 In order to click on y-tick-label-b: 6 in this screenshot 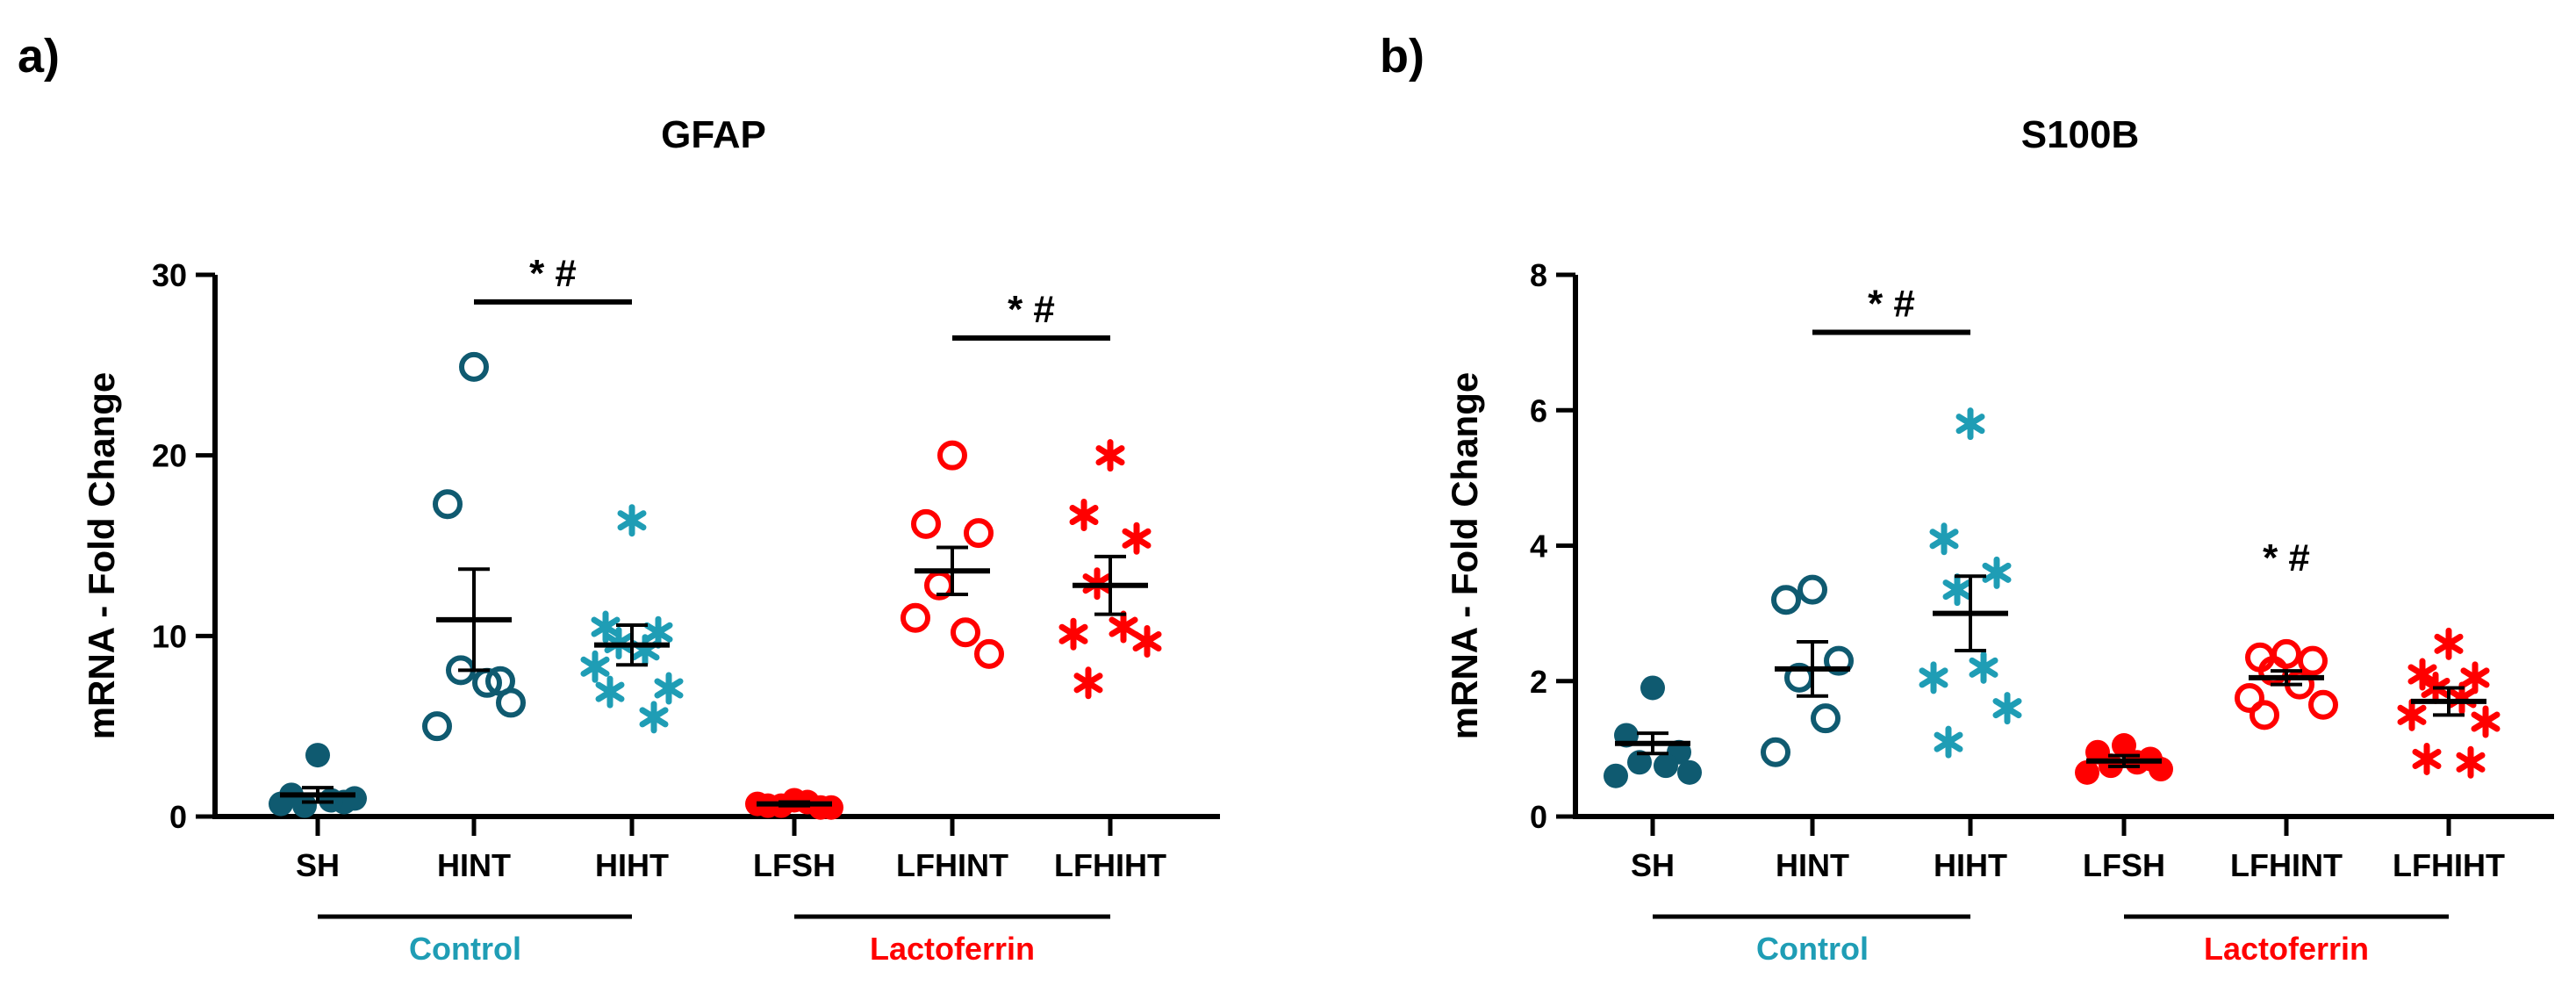, I will do `click(1538, 410)`.